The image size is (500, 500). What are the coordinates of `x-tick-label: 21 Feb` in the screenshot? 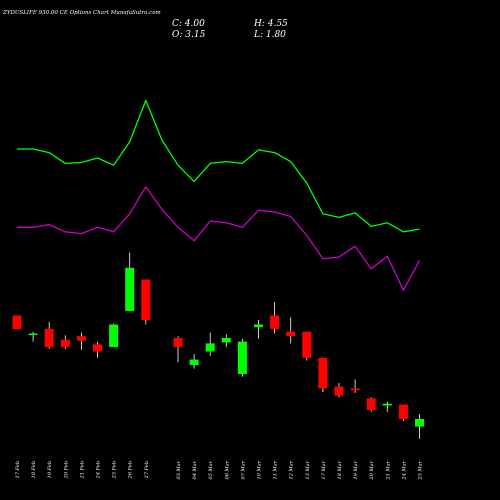 It's located at (82, 470).